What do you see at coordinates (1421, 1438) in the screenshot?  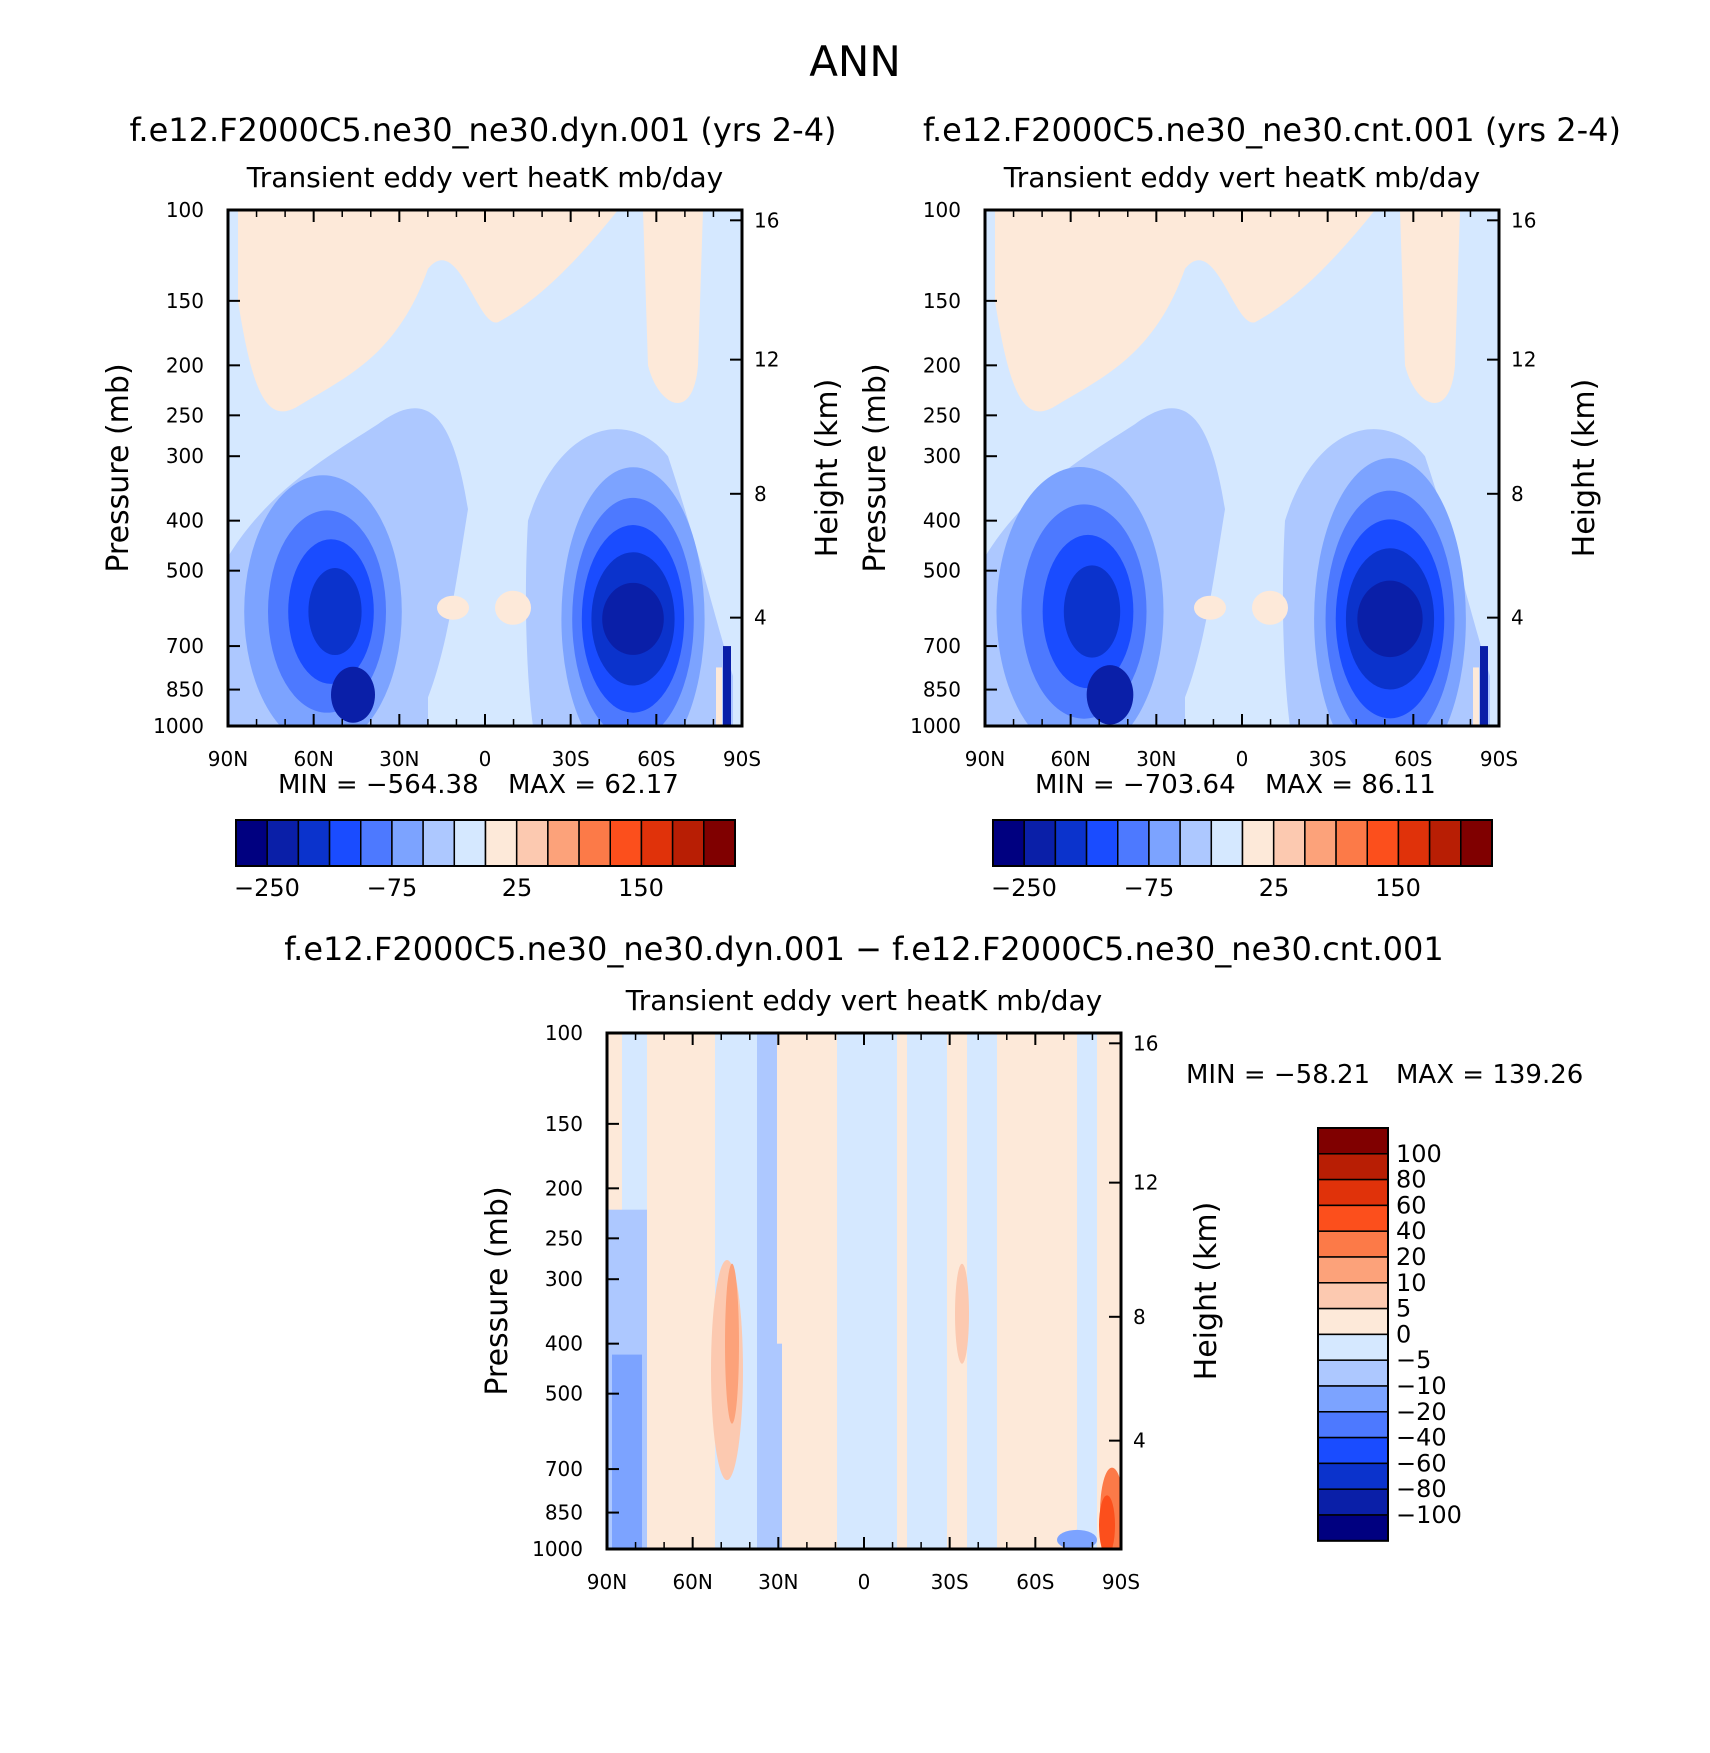 I see `colorbar-label: −40` at bounding box center [1421, 1438].